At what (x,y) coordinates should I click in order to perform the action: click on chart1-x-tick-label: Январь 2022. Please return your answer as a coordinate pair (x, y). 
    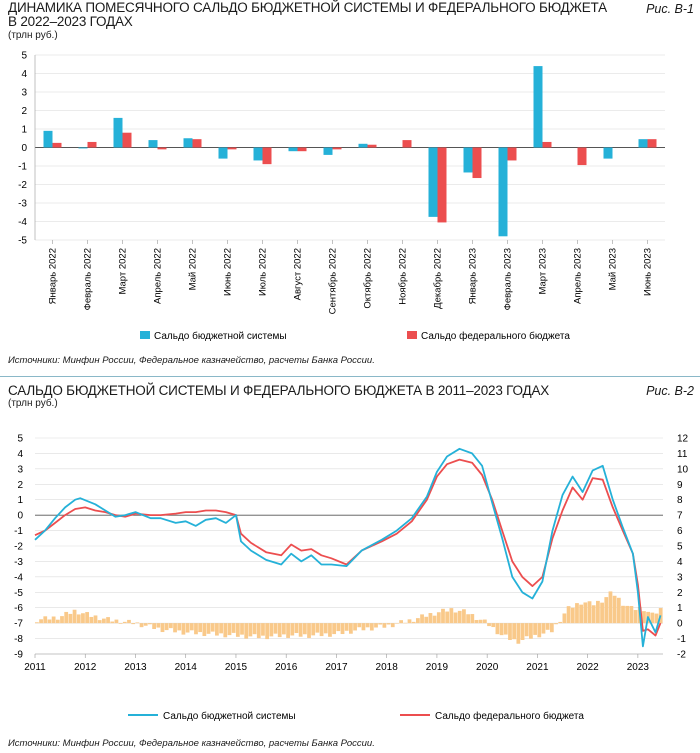
    Looking at the image, I should click on (53, 276).